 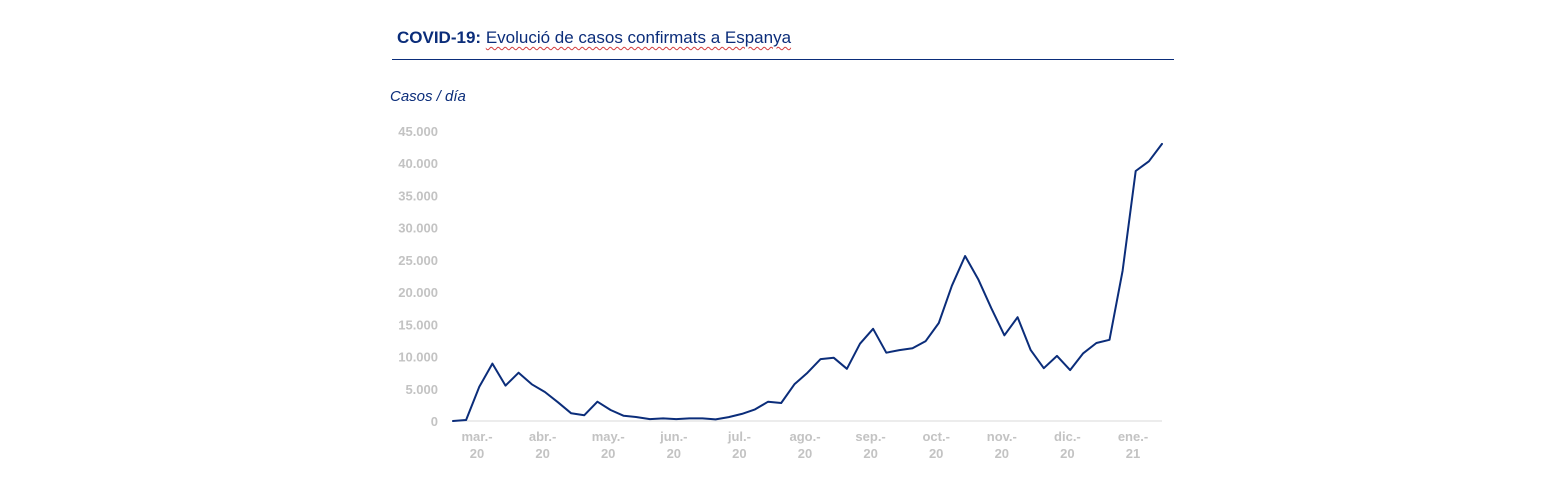 I want to click on x-tick-label: ago.-20, so click(x=804, y=445).